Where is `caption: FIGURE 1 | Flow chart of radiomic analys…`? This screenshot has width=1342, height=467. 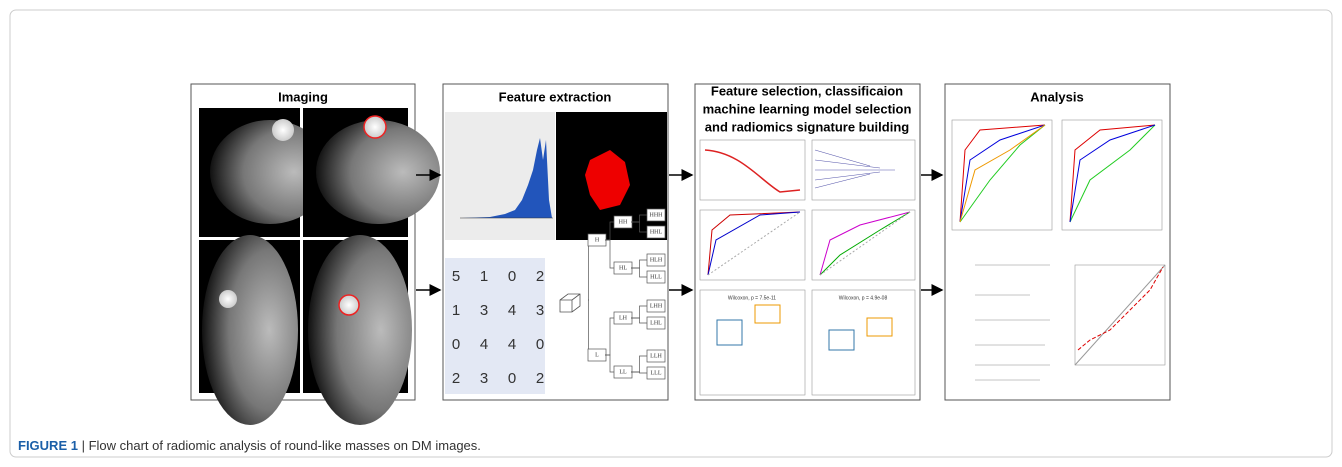
caption: FIGURE 1 | Flow chart of radiomic analys… is located at coordinates (249, 445).